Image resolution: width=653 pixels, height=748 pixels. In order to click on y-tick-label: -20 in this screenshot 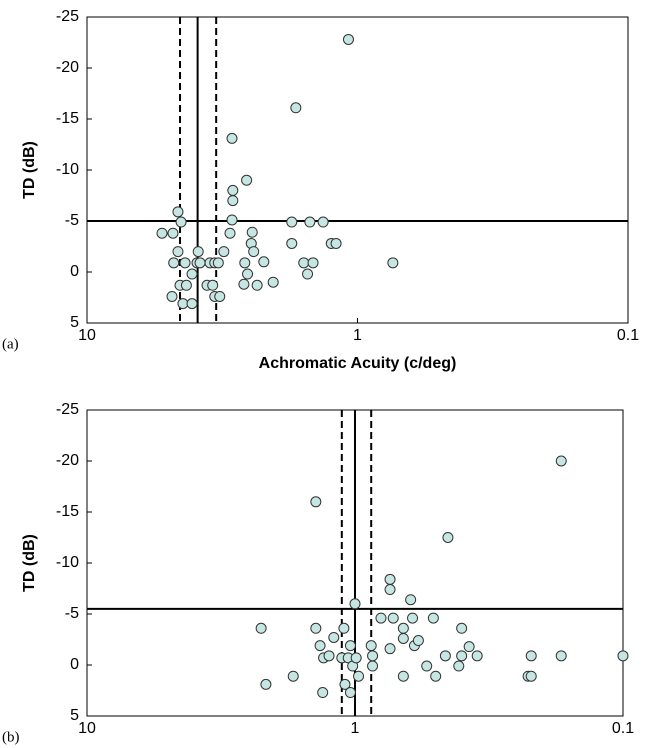, I will do `click(67, 460)`.